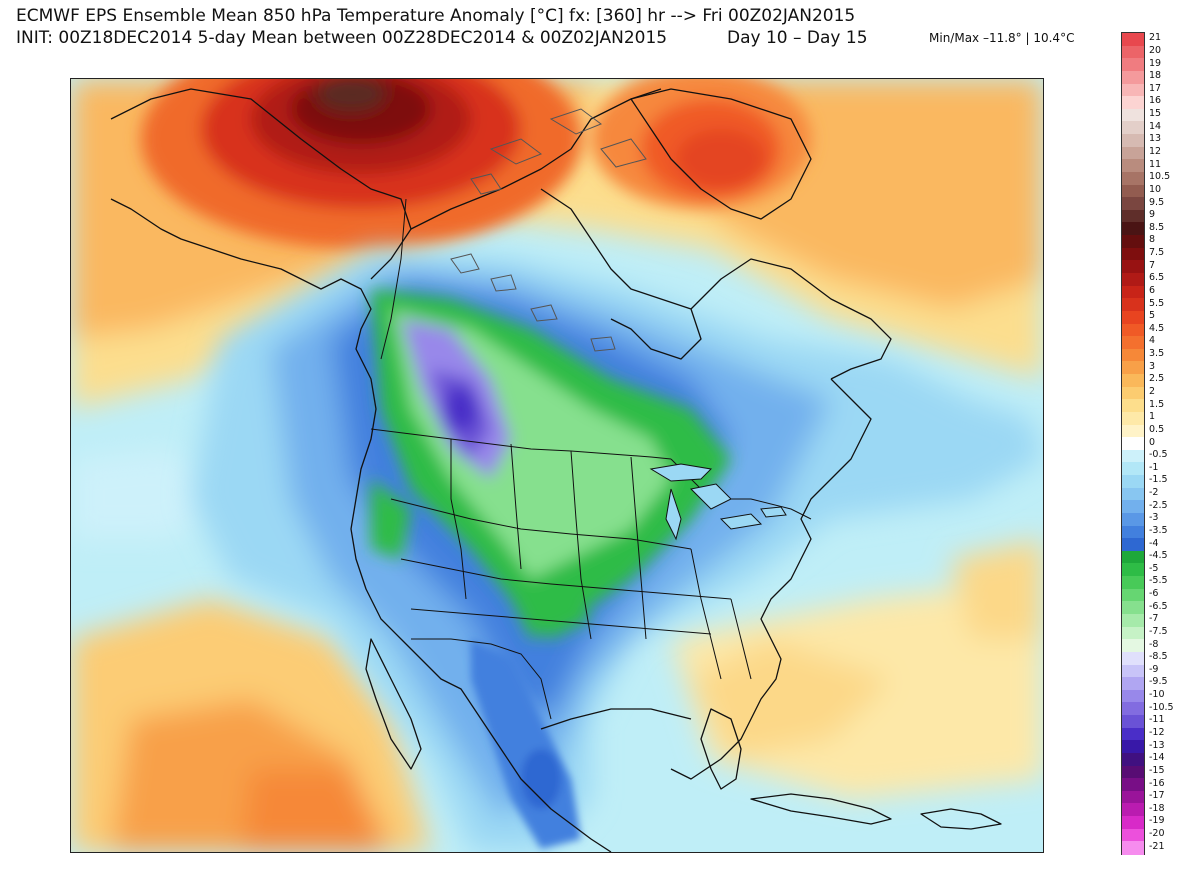  Describe the element at coordinates (526, 744) in the screenshot. I see `mexico-cold-band` at that location.